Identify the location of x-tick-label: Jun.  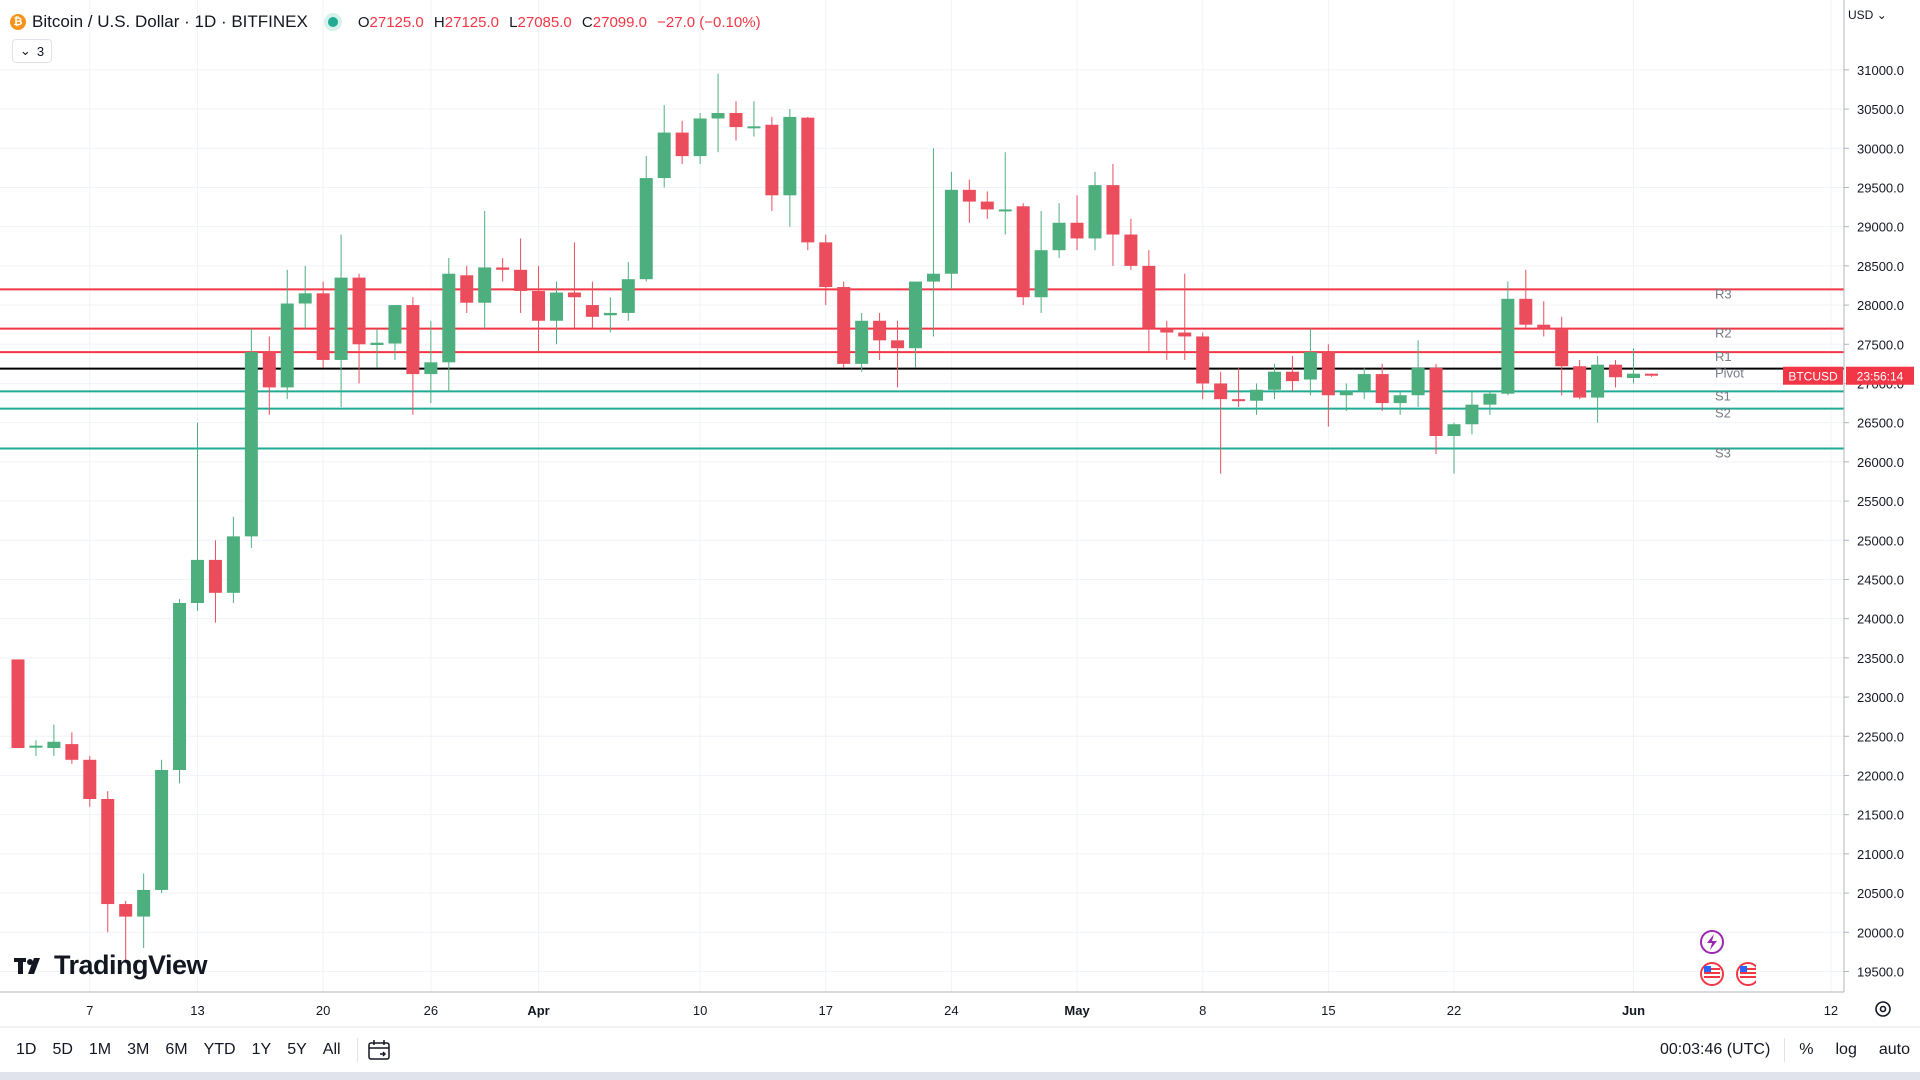
(1633, 1010).